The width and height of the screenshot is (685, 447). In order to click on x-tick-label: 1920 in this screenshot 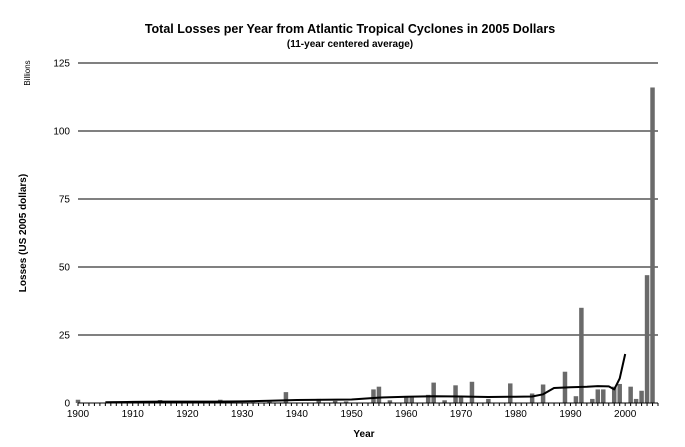, I will do `click(187, 414)`.